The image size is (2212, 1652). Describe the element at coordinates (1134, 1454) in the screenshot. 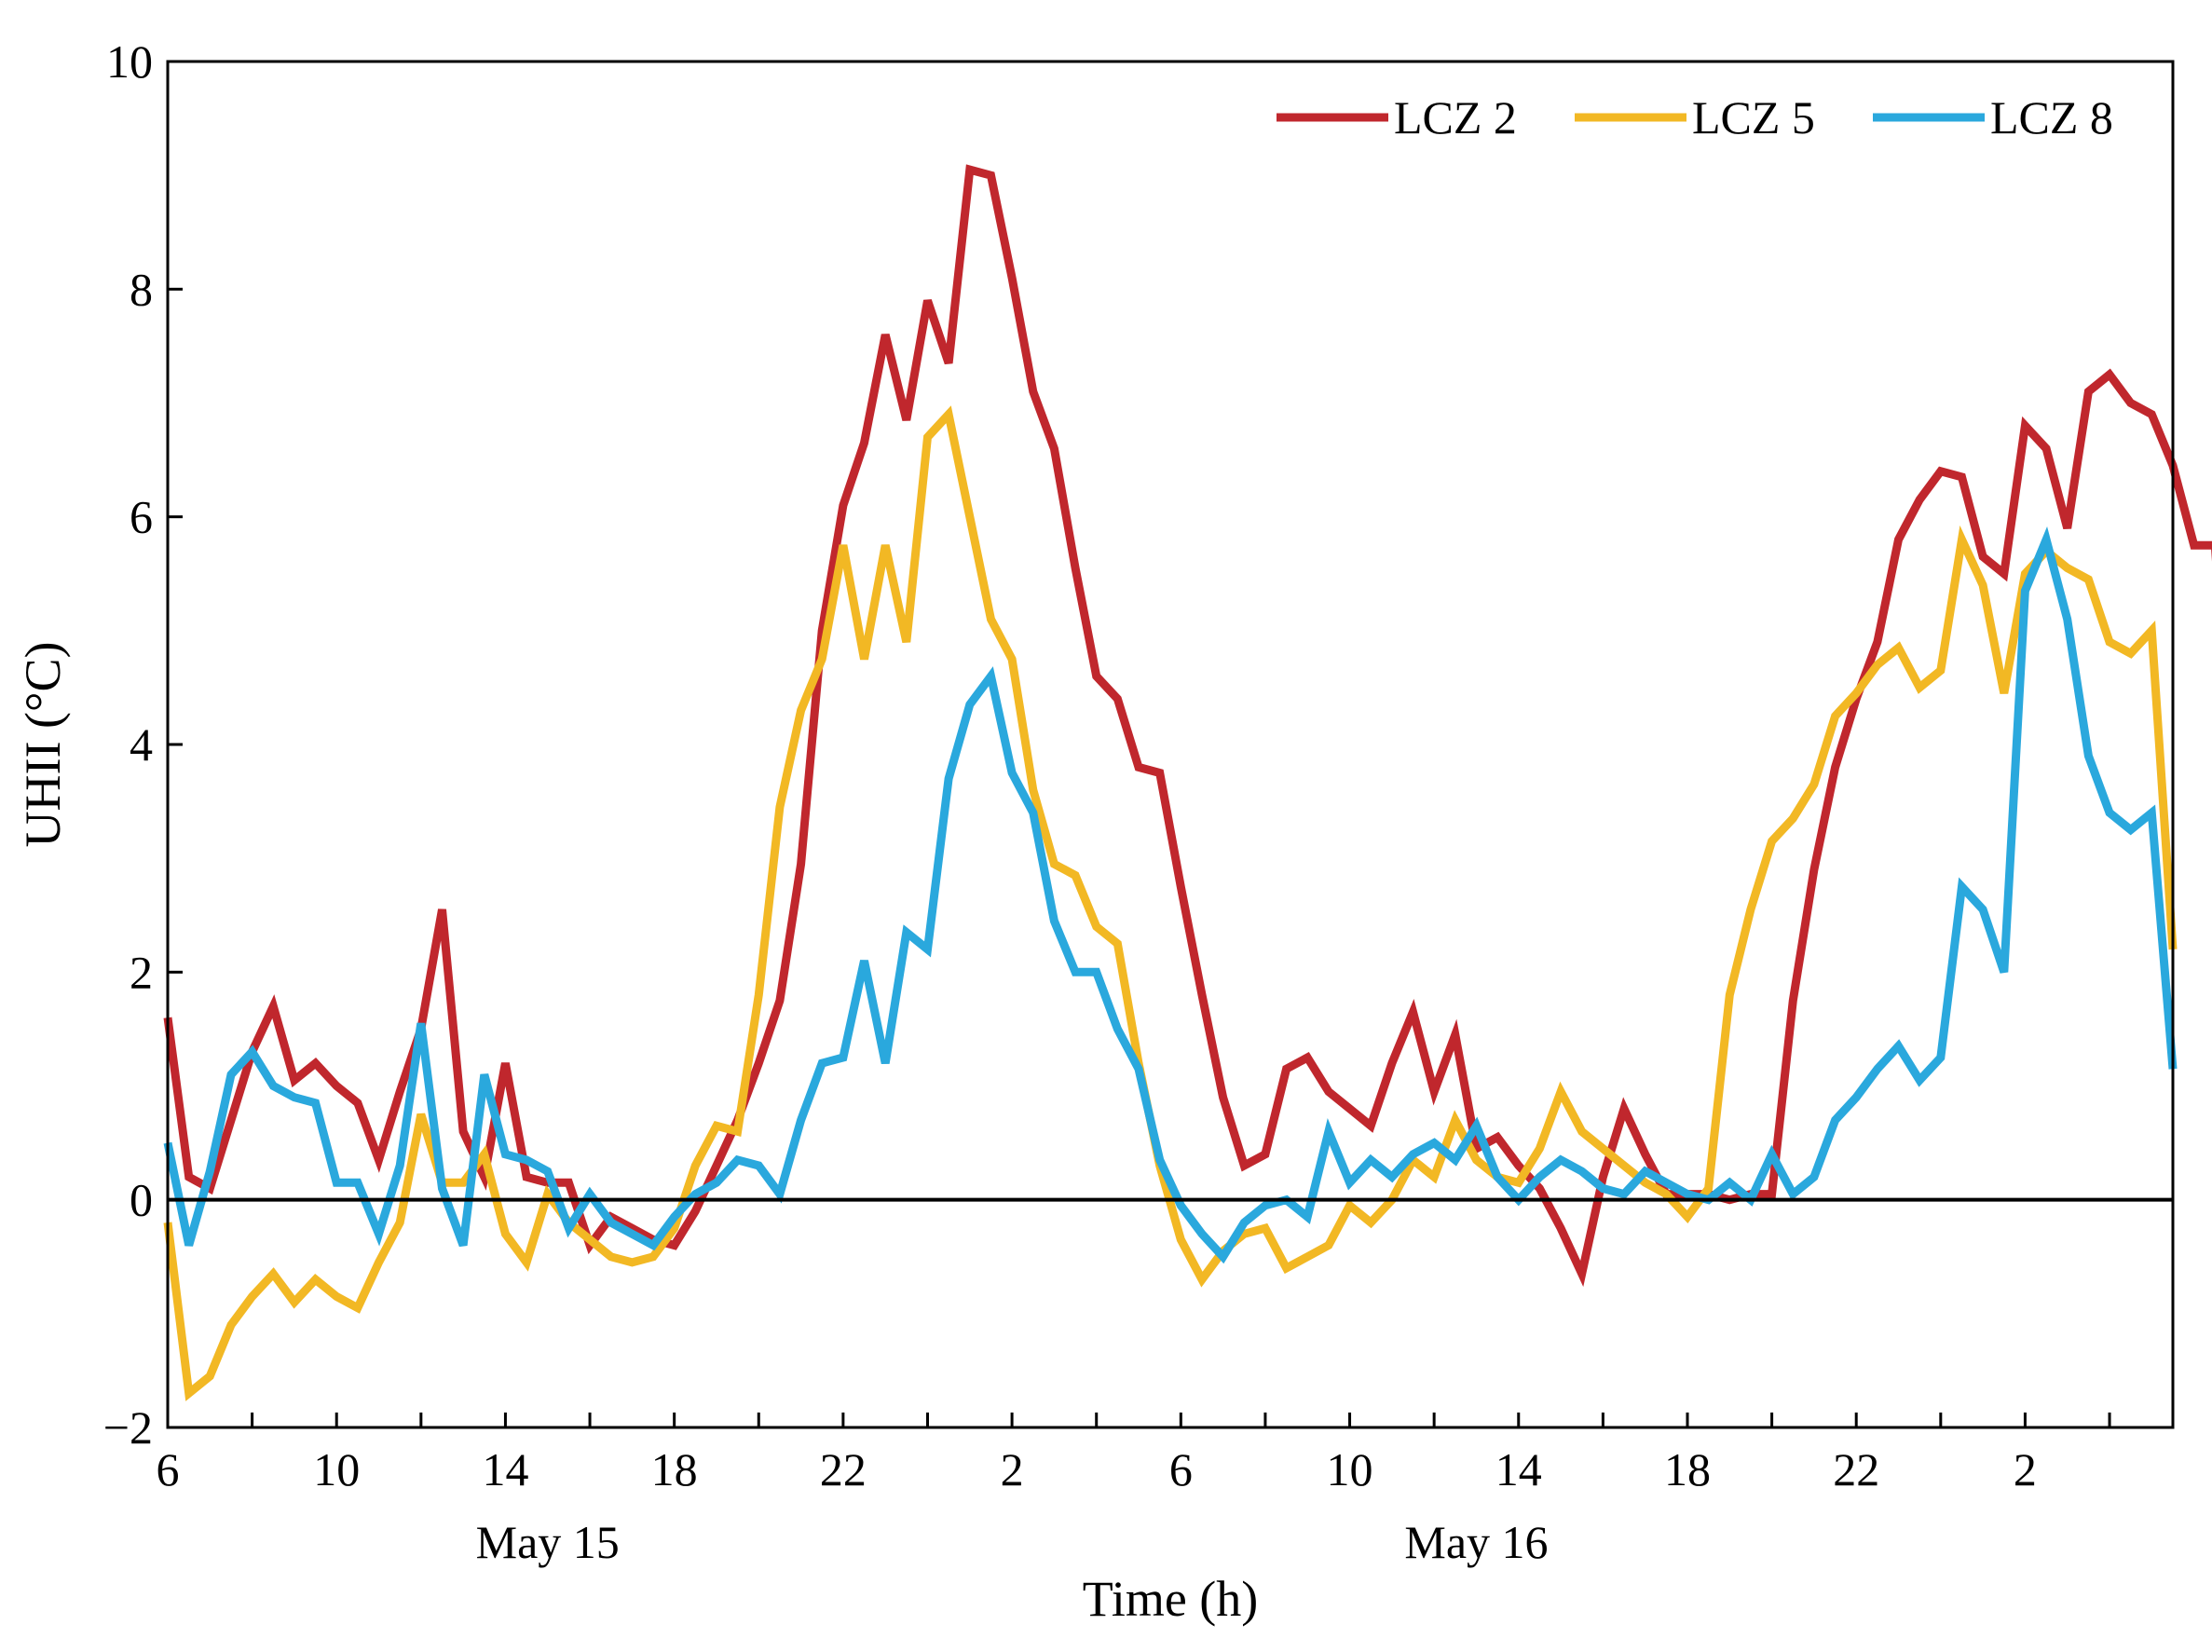

I see `x-axis-ticks: 6 10 14 18 22 2 6 10 14 18 22 2` at that location.